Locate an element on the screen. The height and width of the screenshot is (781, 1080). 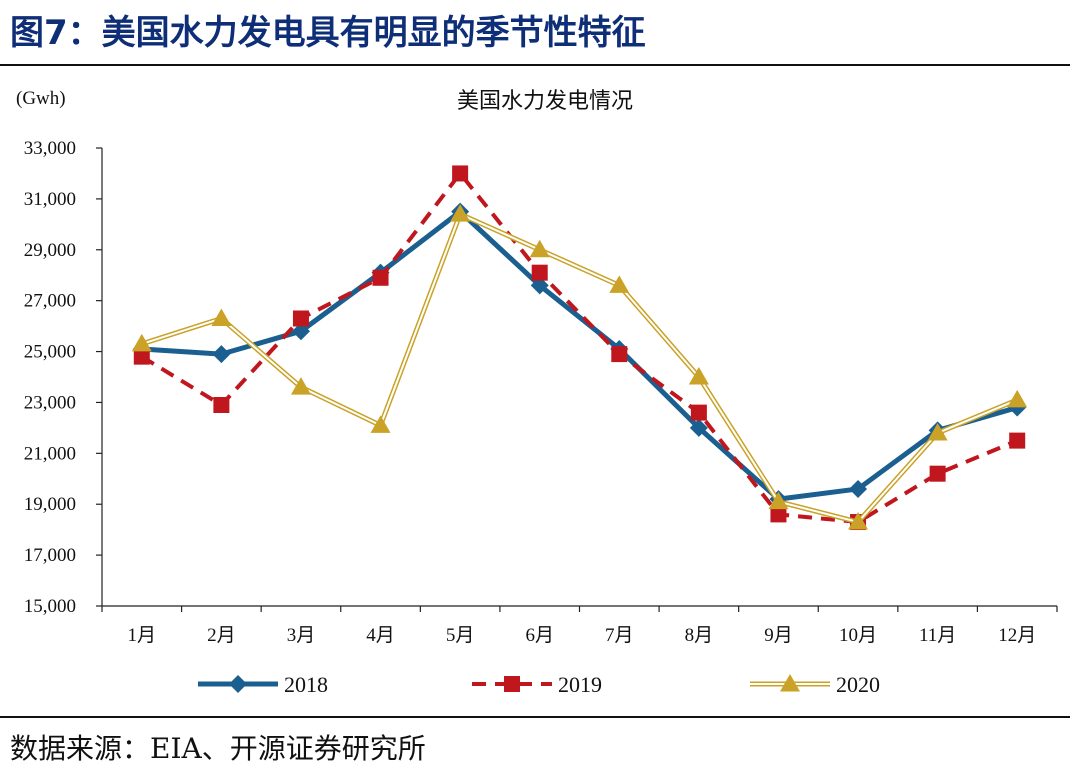
y-tick-label: 15,000 is located at coordinates (50, 606).